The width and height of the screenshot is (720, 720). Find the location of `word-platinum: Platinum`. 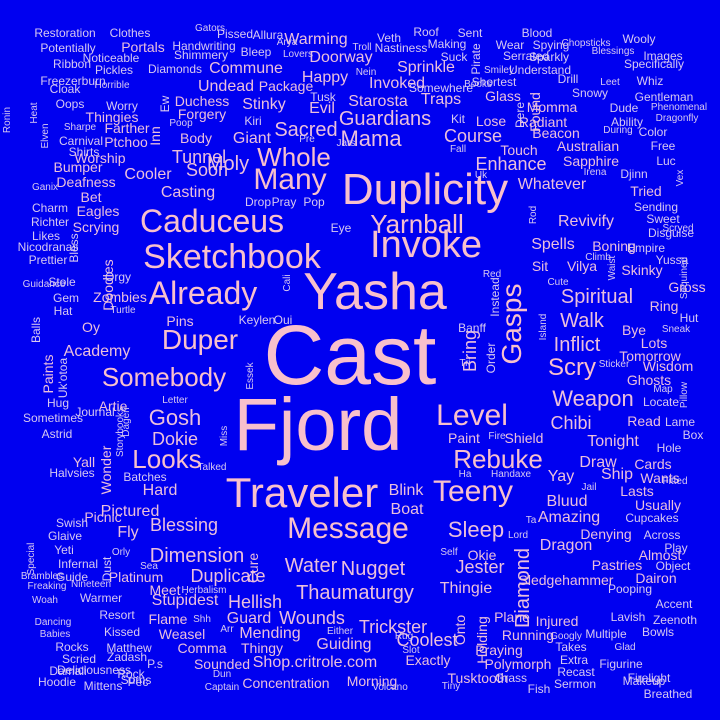

word-platinum: Platinum is located at coordinates (136, 577).